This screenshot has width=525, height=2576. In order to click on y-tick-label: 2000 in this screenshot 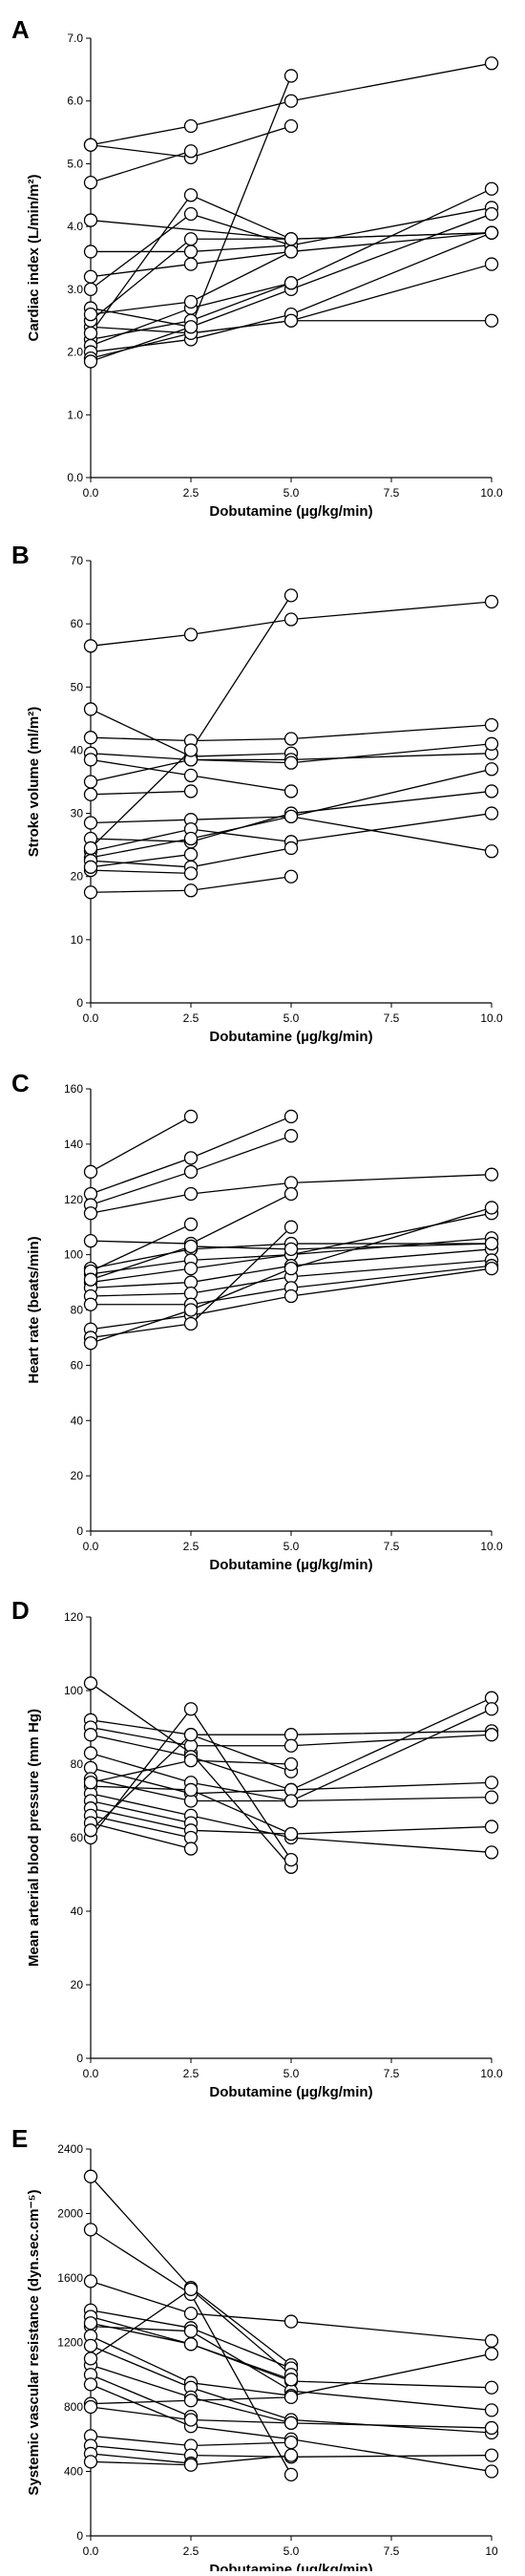, I will do `click(70, 2214)`.